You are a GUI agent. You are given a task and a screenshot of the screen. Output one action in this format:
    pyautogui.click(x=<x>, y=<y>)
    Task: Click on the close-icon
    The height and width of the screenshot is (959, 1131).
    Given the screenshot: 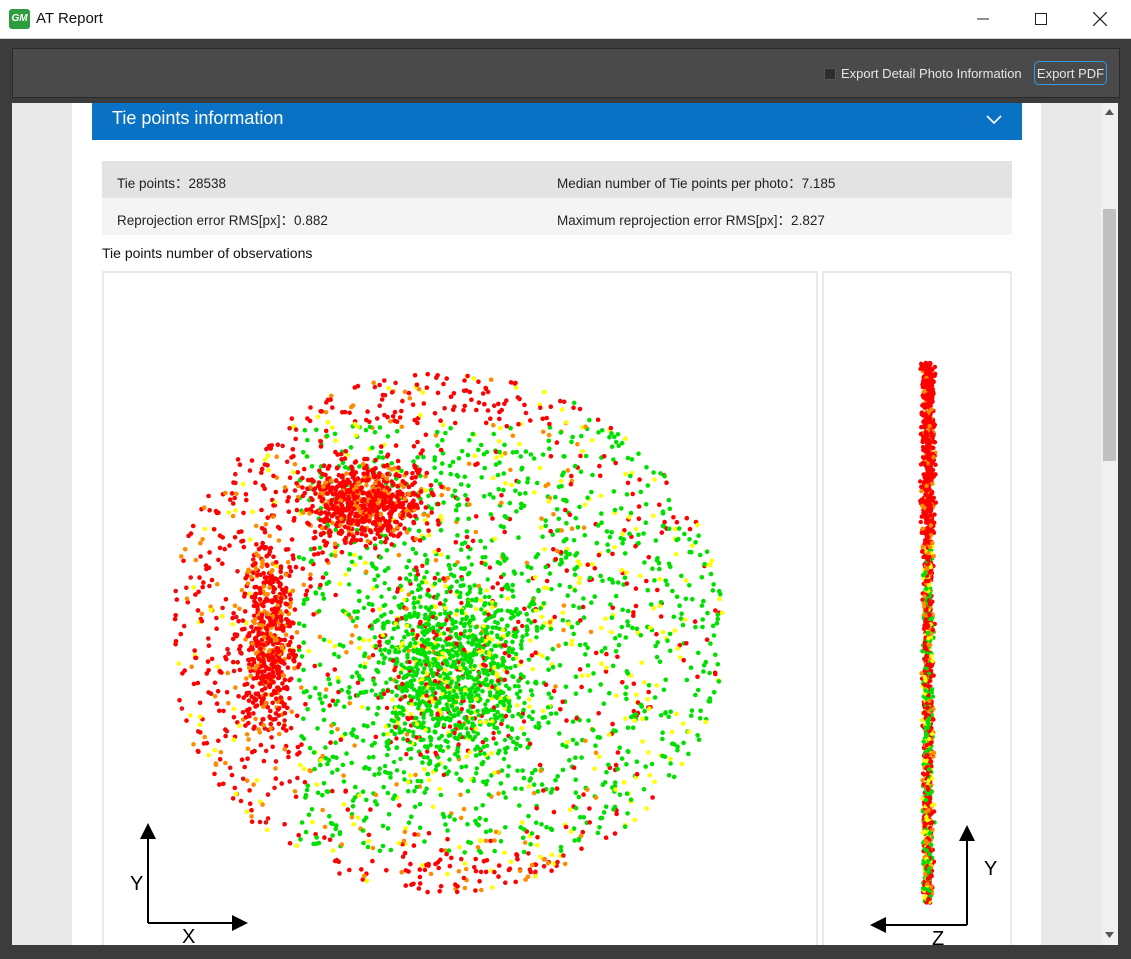 What is the action you would take?
    pyautogui.click(x=1100, y=19)
    